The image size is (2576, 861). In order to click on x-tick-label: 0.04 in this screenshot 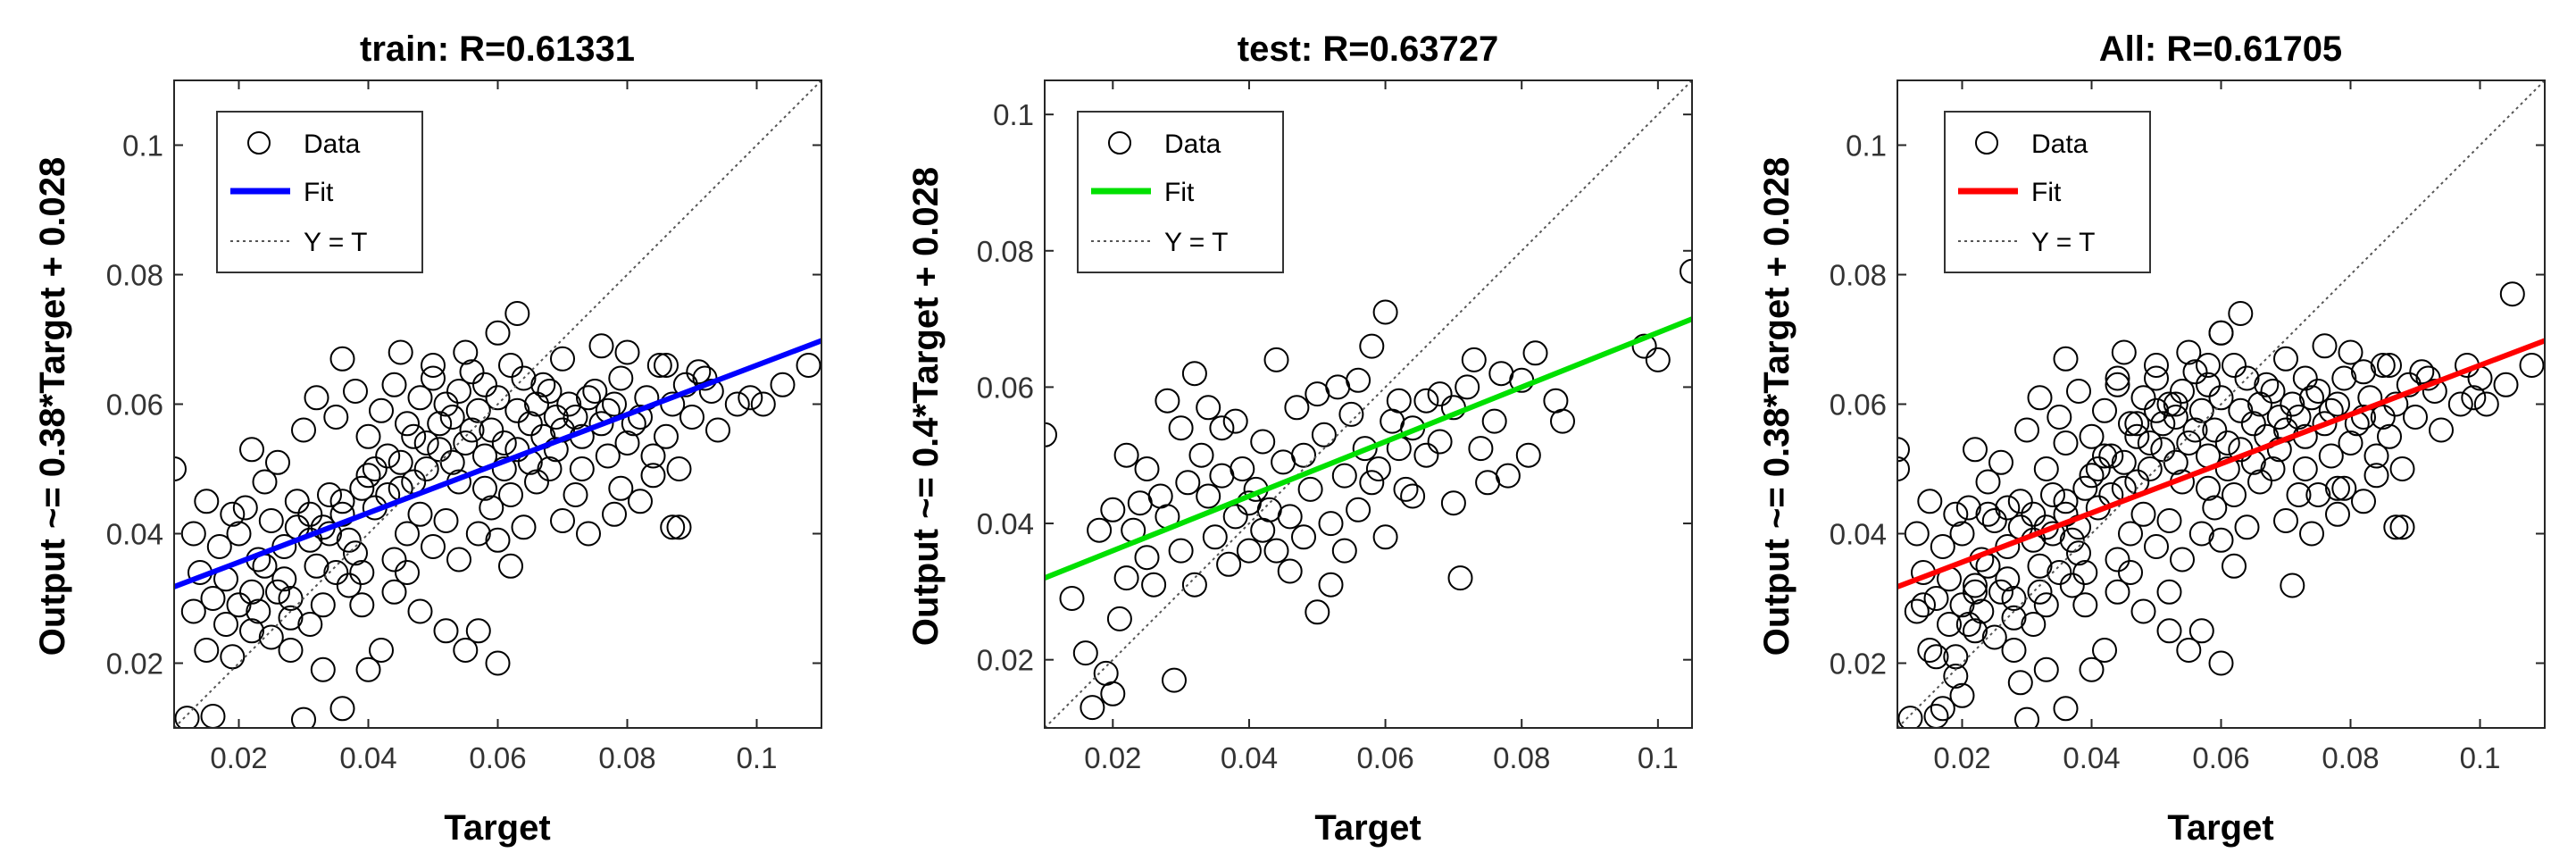, I will do `click(2091, 757)`.